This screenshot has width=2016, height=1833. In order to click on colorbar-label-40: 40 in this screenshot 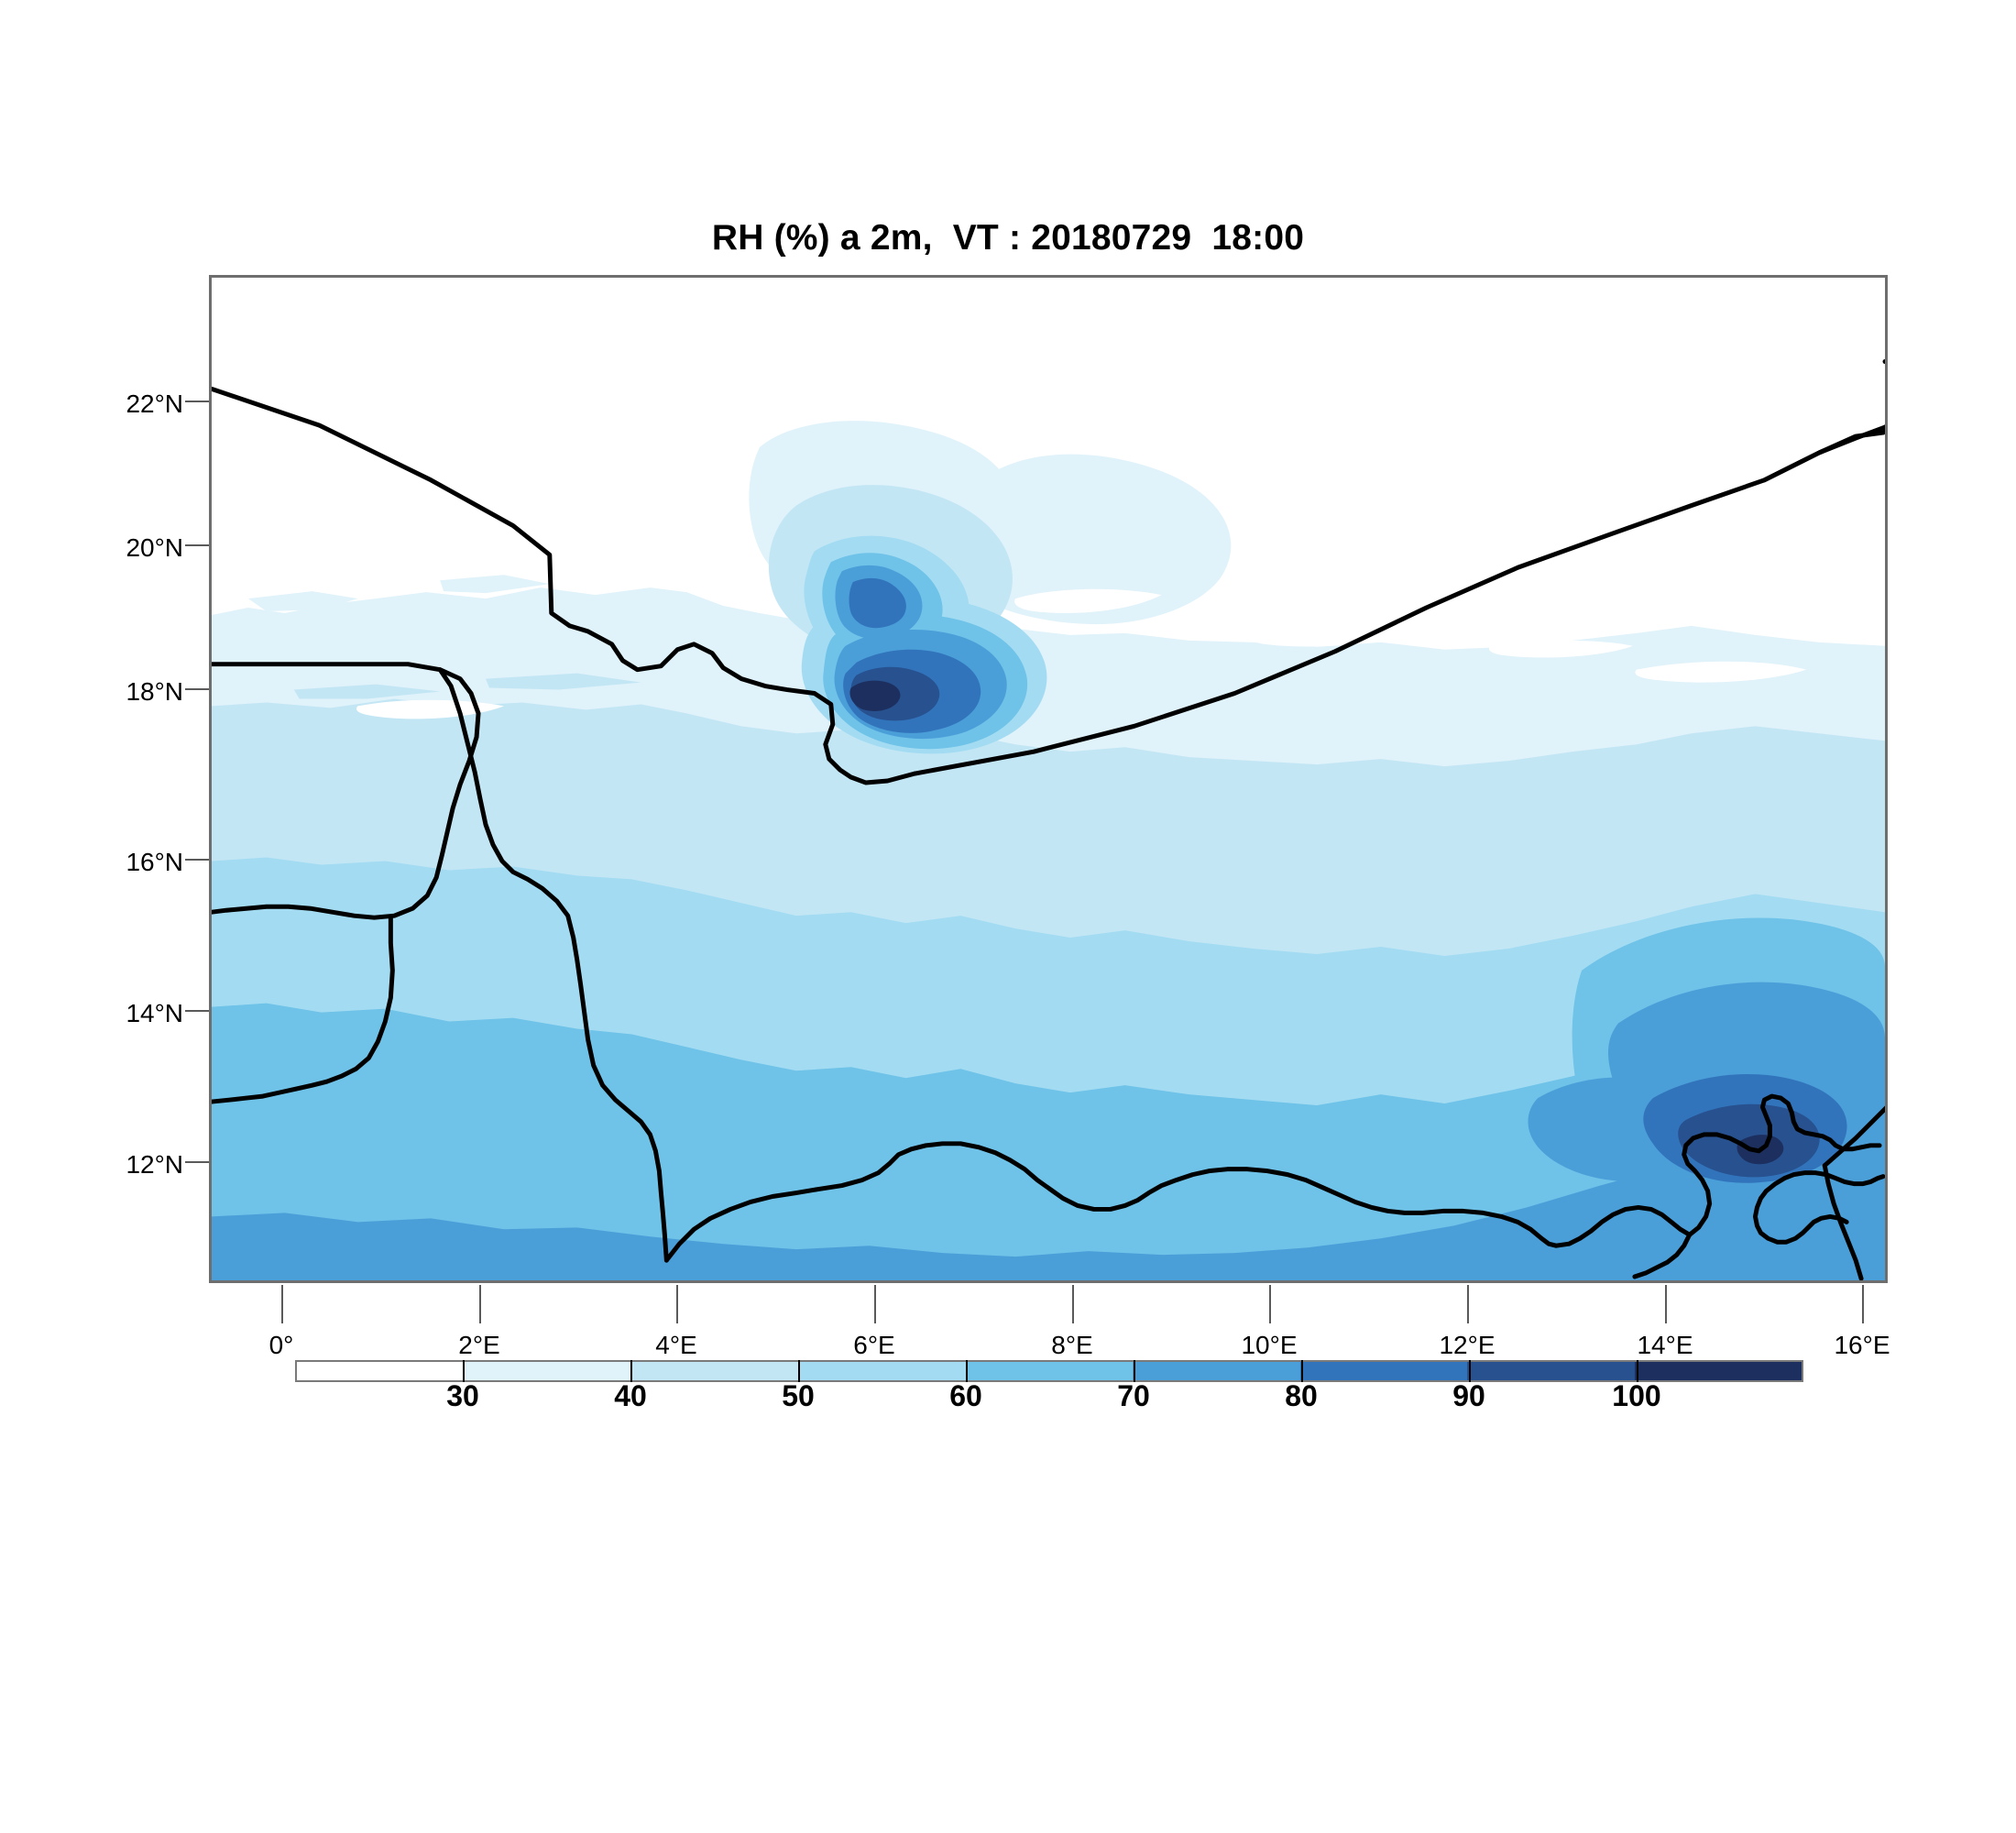, I will do `click(630, 1395)`.